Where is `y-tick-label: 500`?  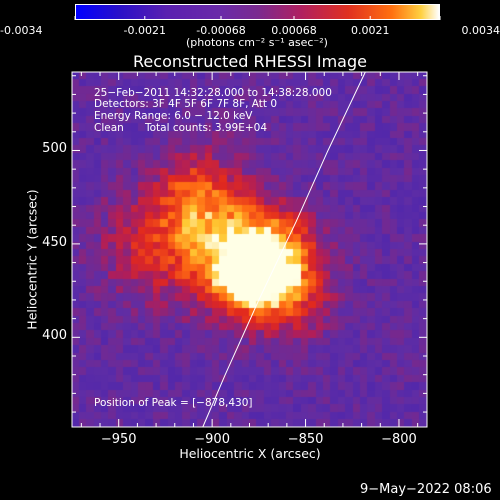
y-tick-label: 500 is located at coordinates (54, 149).